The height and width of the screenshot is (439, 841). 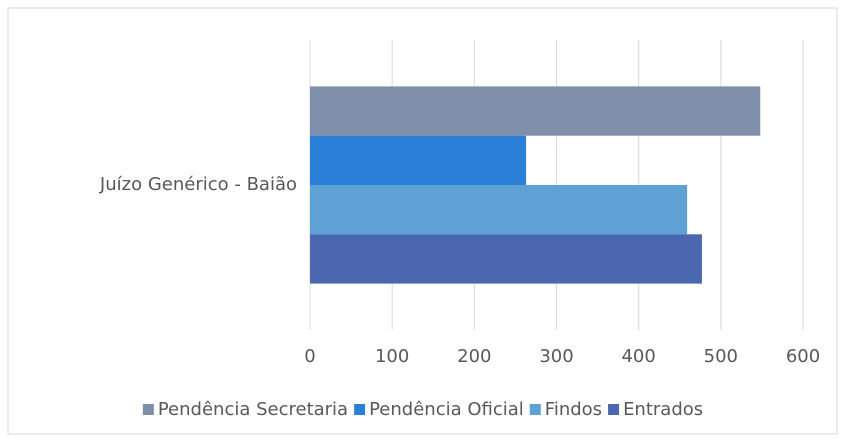 I want to click on category-label: Juízo Genérico - Baião, so click(x=198, y=184).